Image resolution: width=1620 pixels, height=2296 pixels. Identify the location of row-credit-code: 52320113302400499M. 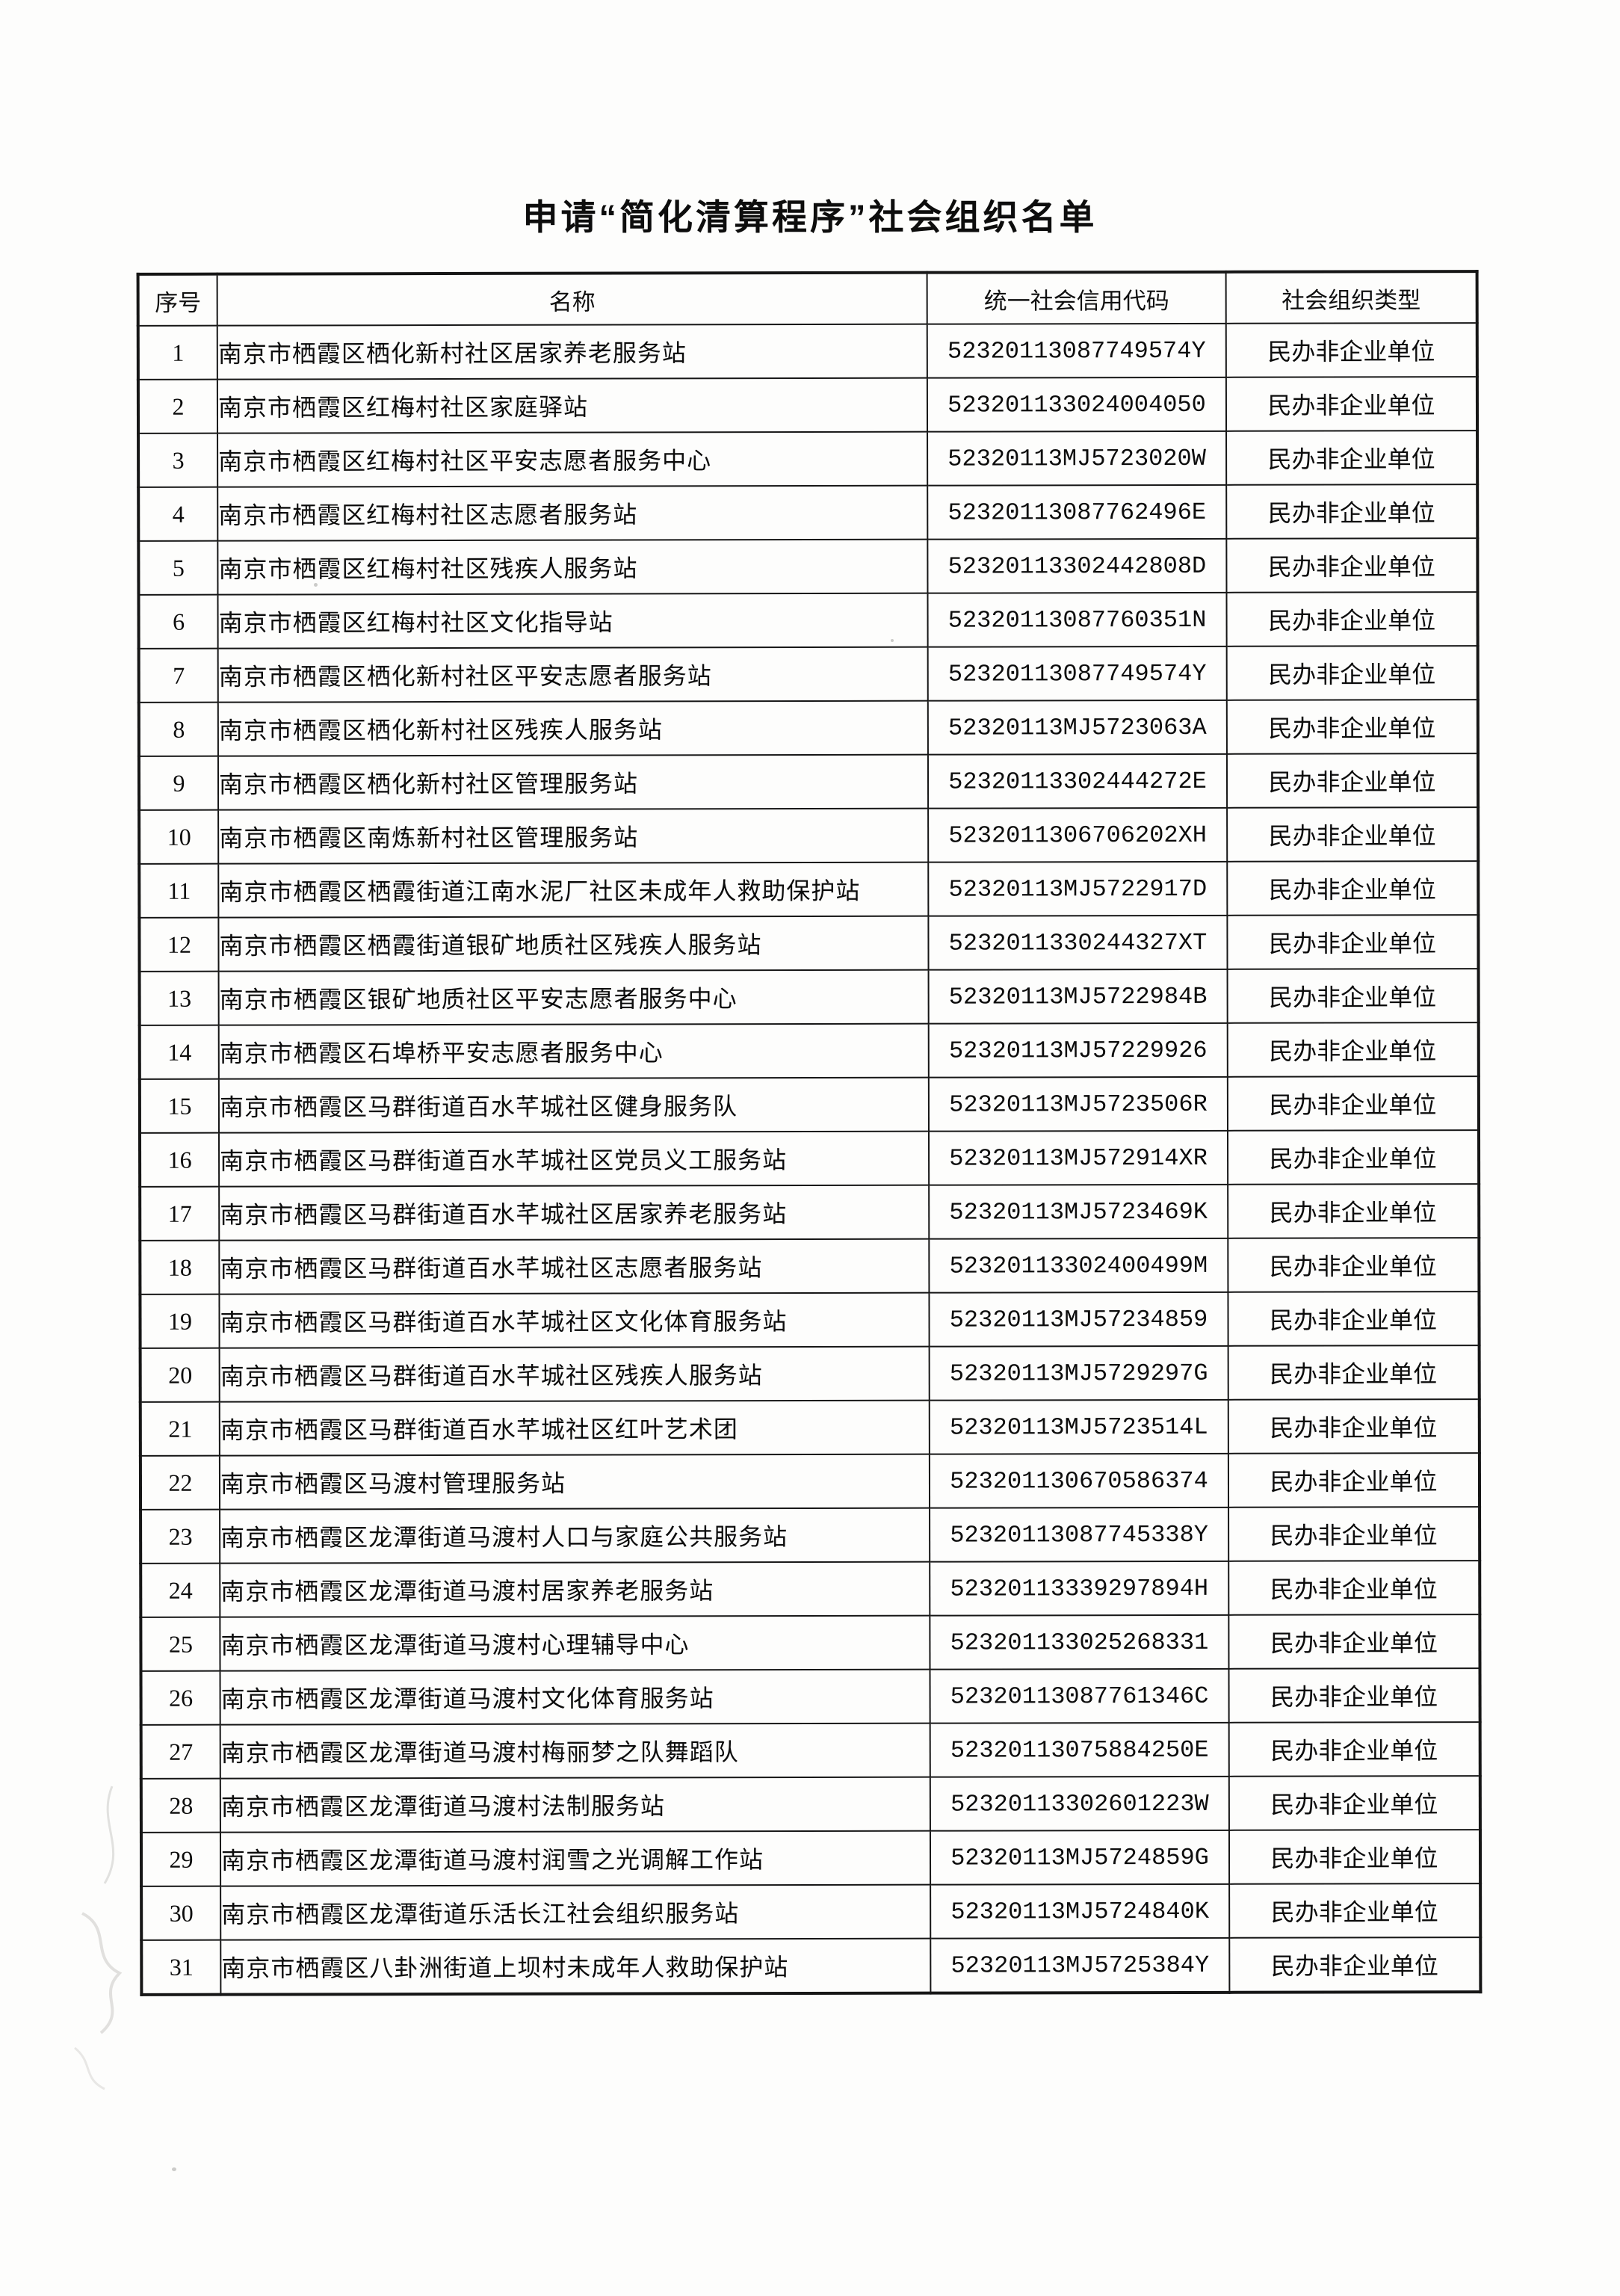
(1078, 1266).